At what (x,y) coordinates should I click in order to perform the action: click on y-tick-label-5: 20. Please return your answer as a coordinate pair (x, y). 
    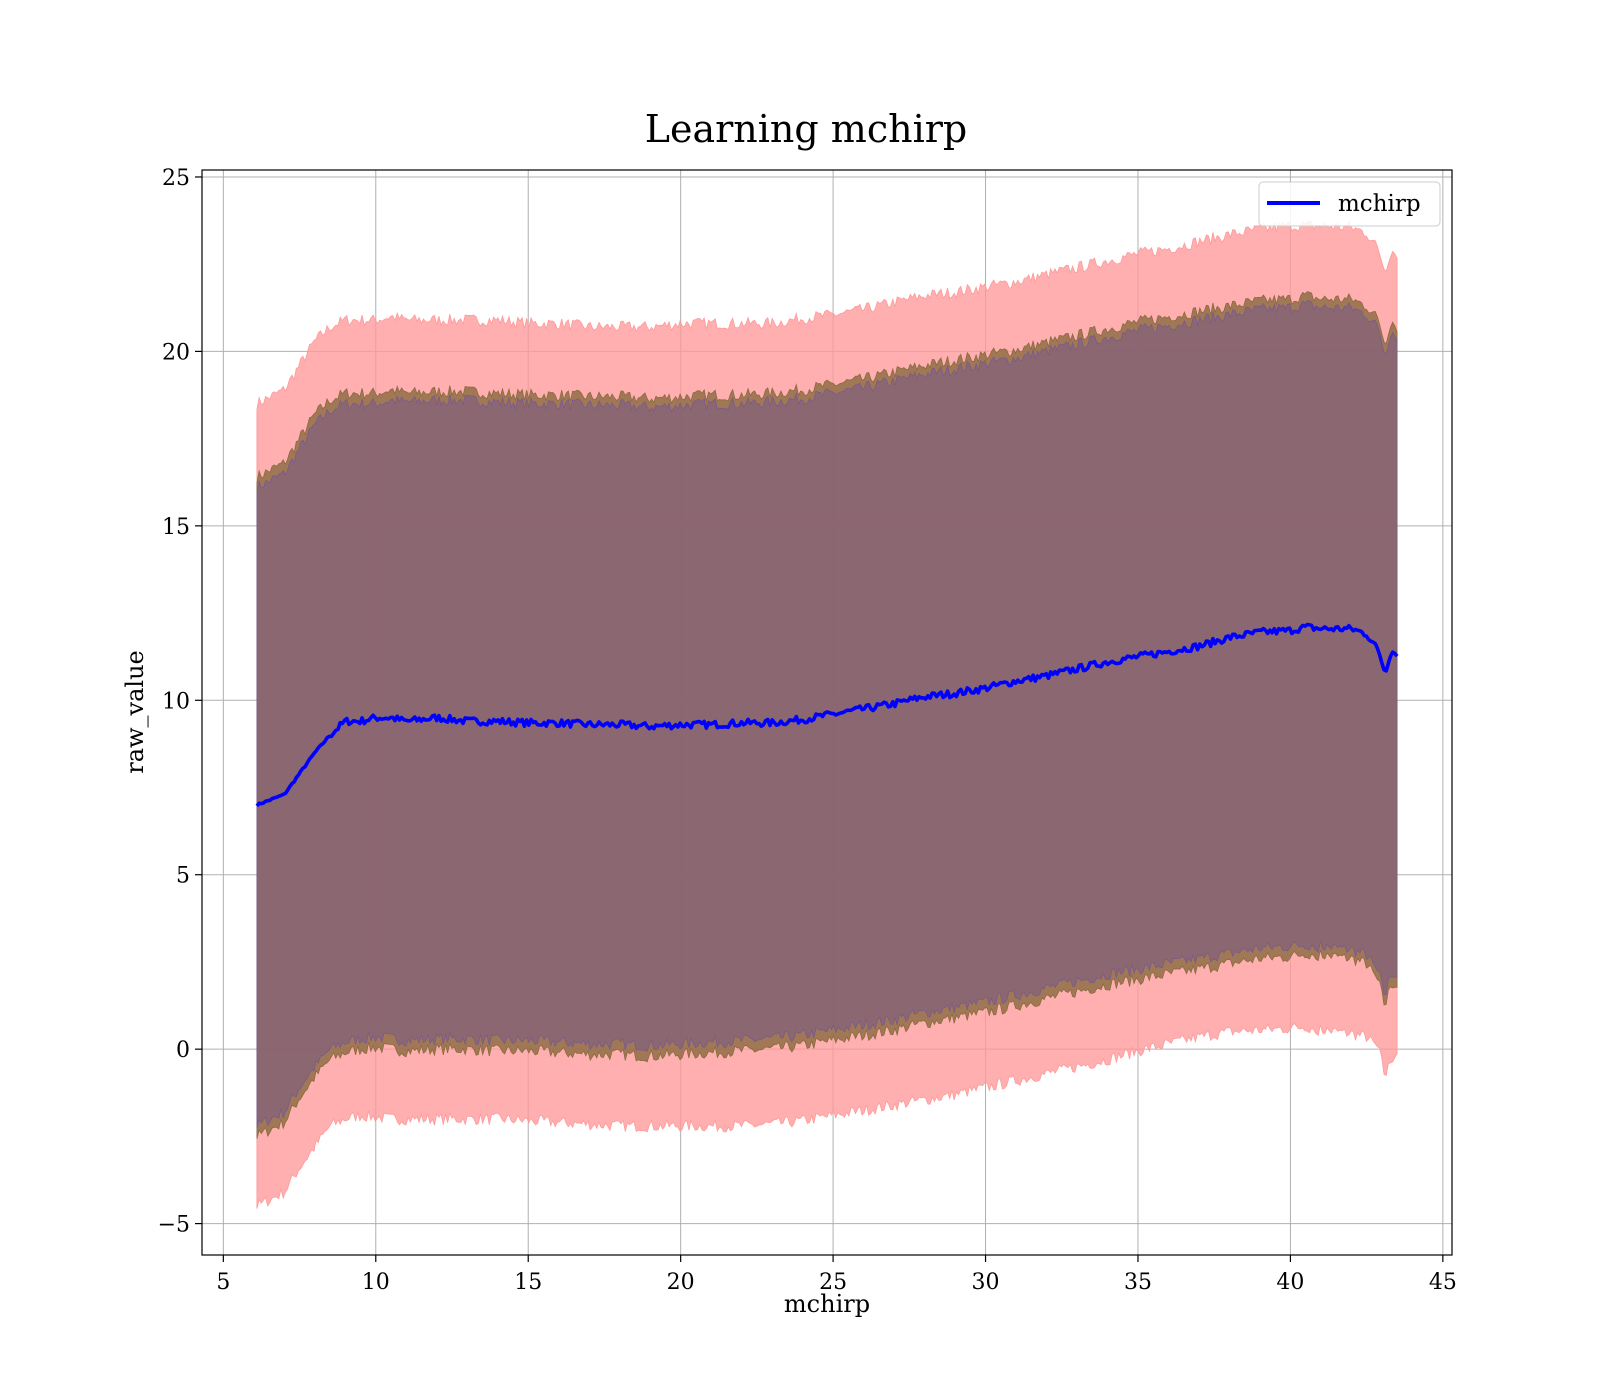
    Looking at the image, I should click on (176, 352).